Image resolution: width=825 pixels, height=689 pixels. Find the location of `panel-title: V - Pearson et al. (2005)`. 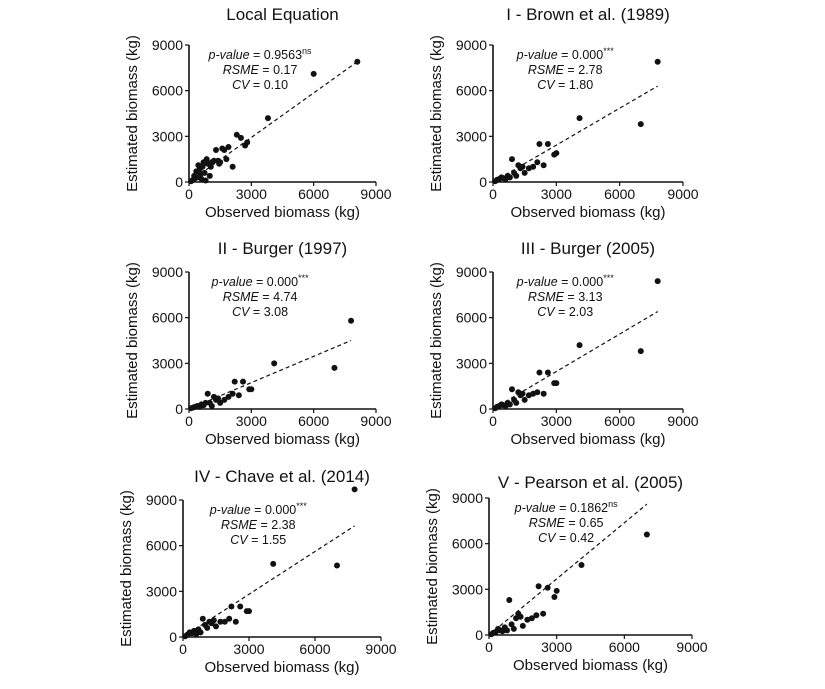

panel-title: V - Pearson et al. (2005) is located at coordinates (590, 482).